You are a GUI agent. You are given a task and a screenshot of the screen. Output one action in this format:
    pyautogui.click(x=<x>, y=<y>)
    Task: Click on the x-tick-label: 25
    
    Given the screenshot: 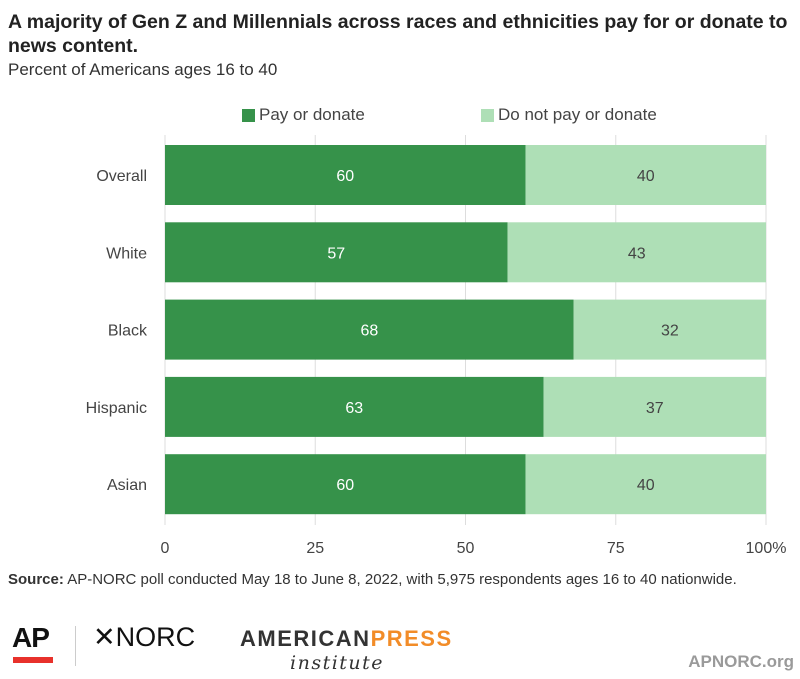 What is the action you would take?
    pyautogui.click(x=315, y=548)
    